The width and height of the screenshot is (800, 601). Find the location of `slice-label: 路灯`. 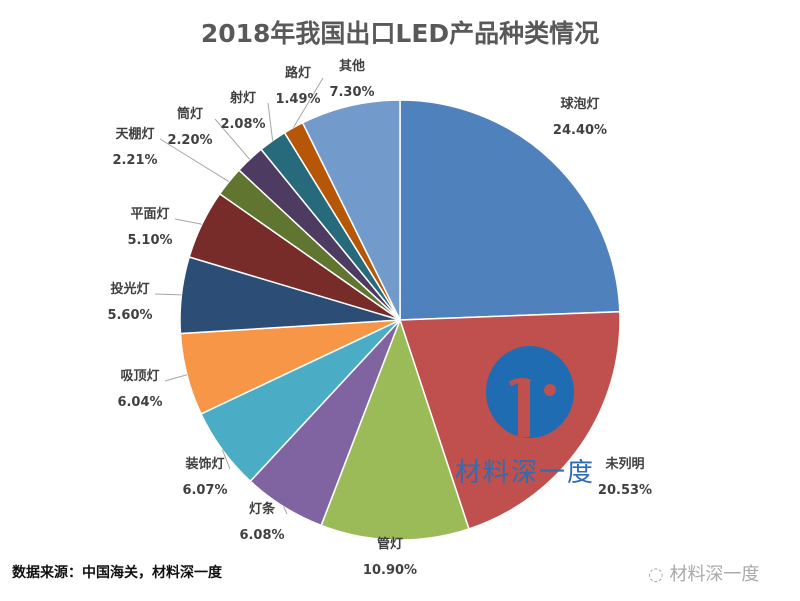

slice-label: 路灯 is located at coordinates (298, 73).